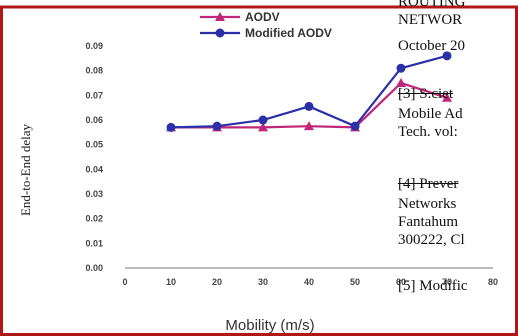  What do you see at coordinates (94, 145) in the screenshot?
I see `y-tick-label: 0.05` at bounding box center [94, 145].